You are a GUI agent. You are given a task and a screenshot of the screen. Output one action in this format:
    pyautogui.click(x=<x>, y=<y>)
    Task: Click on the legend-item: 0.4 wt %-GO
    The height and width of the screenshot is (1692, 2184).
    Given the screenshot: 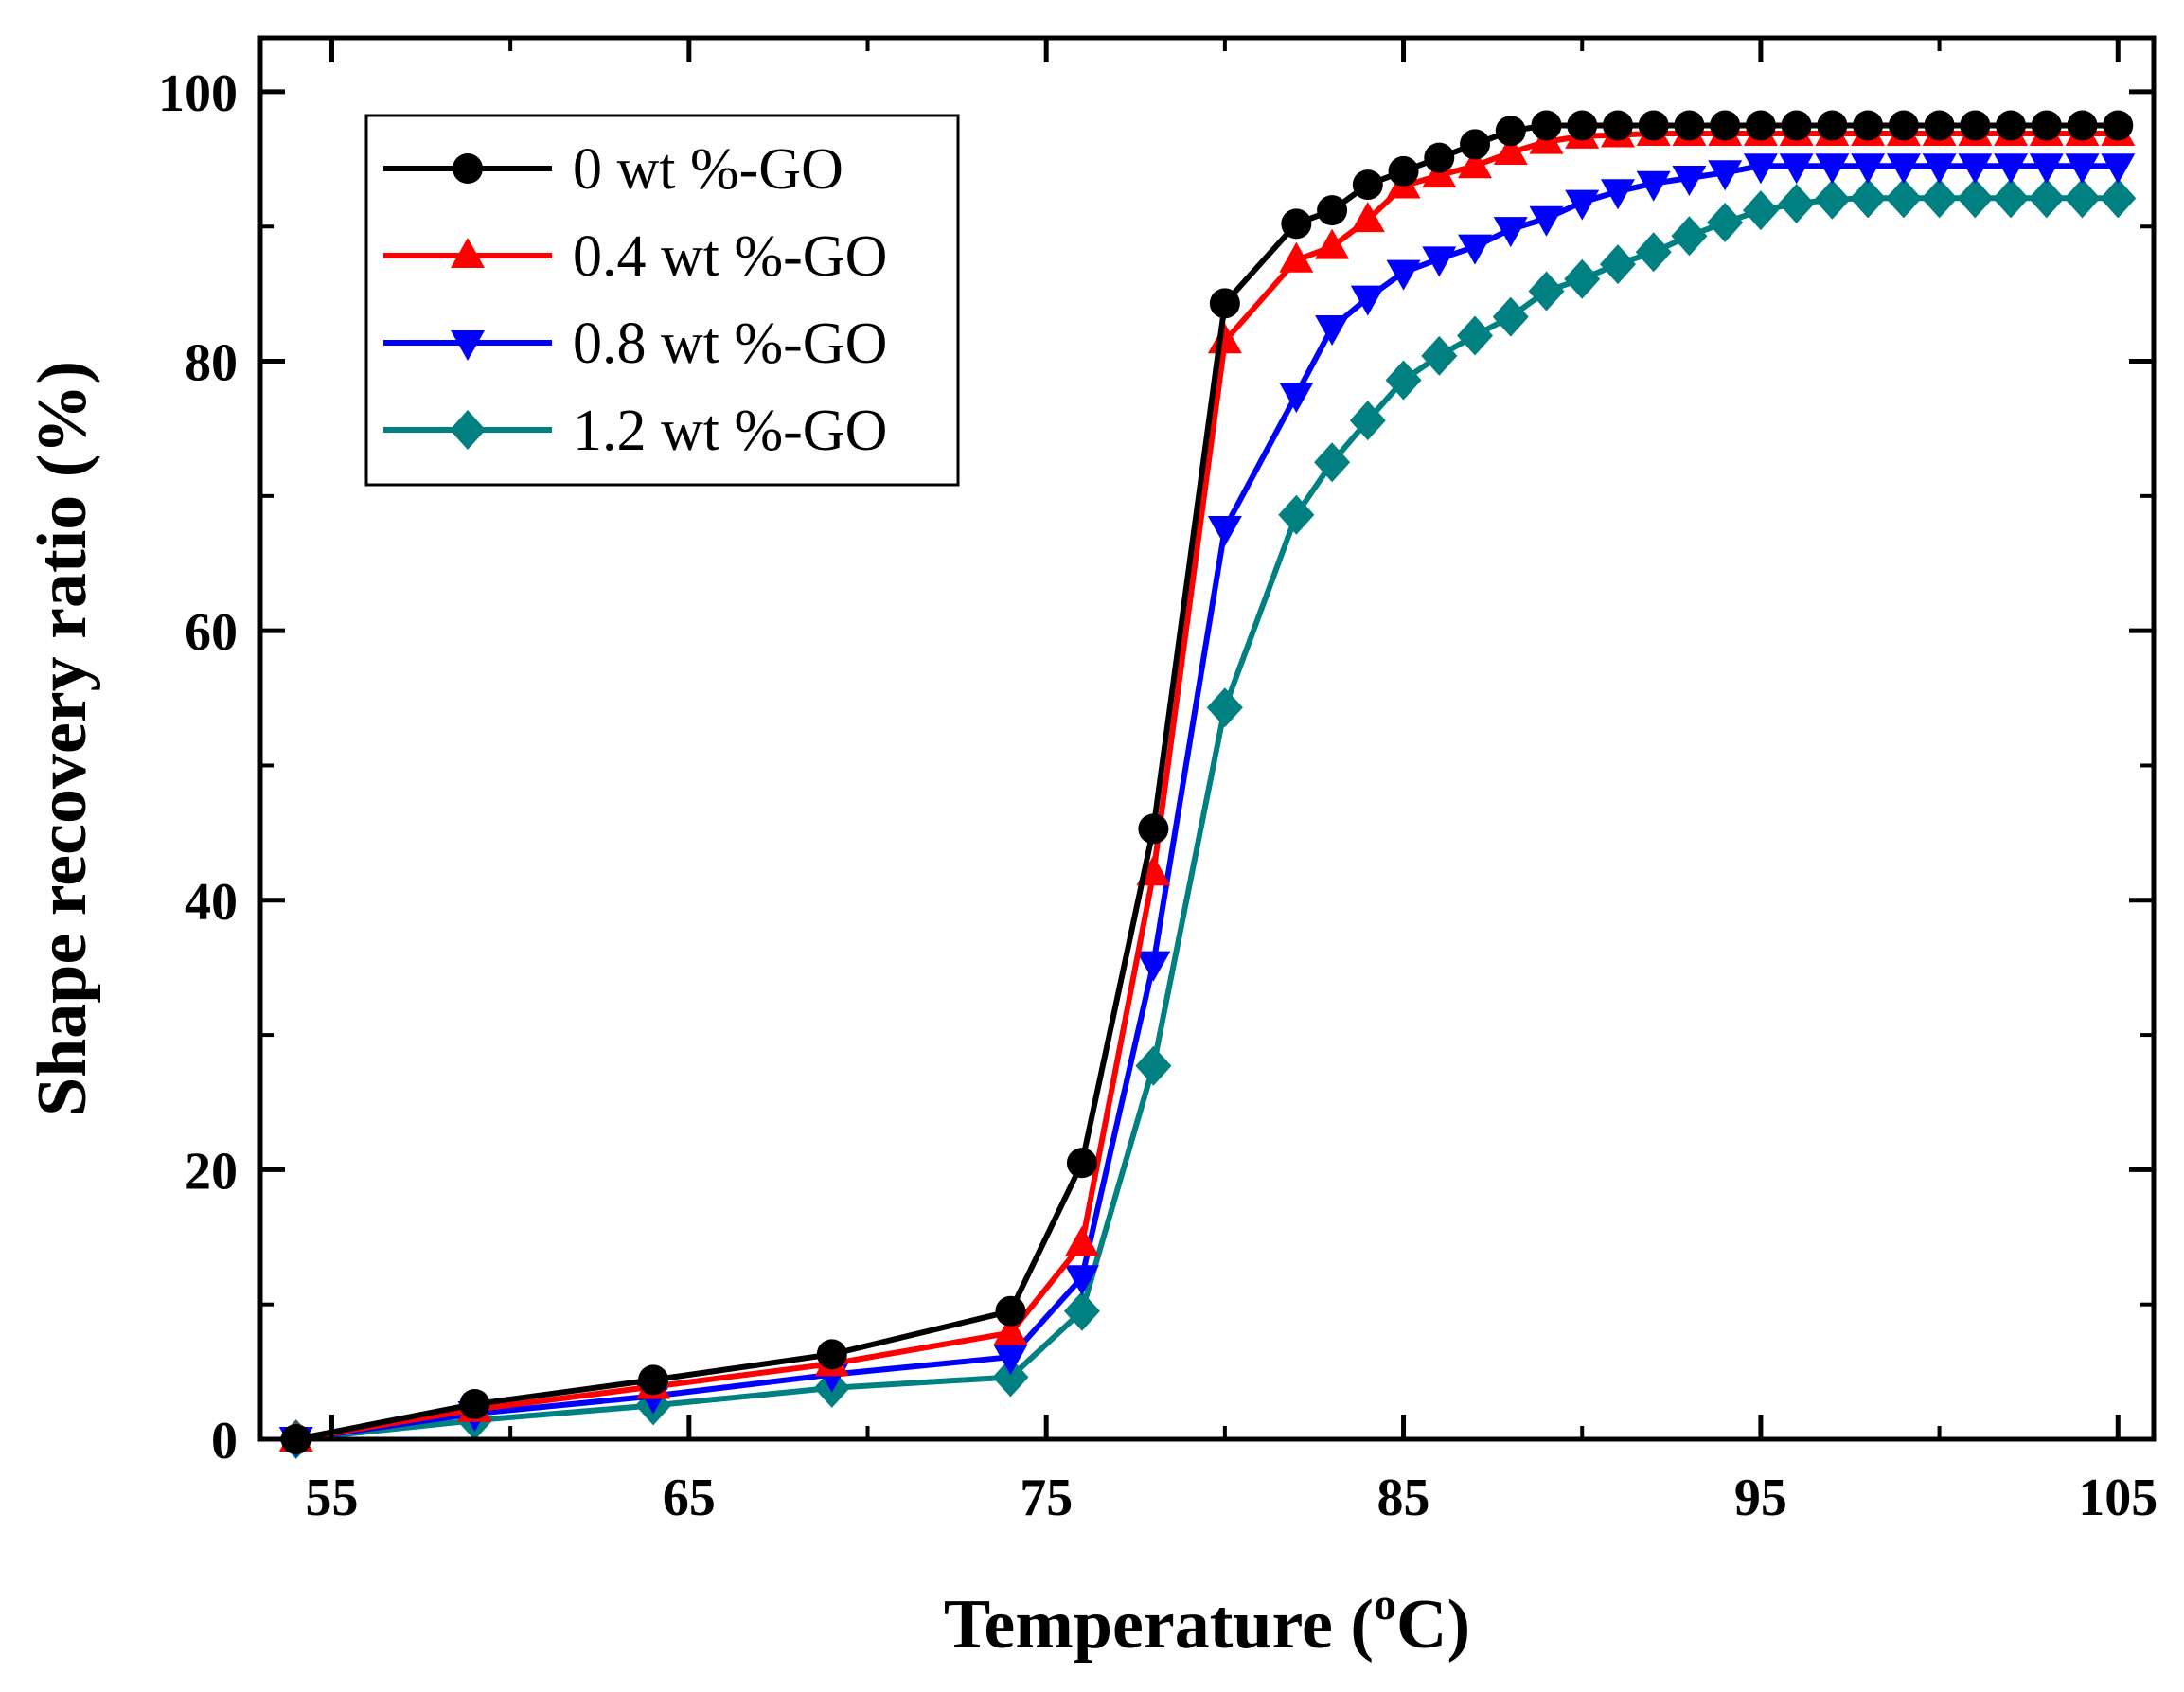 What is the action you would take?
    pyautogui.click(x=635, y=256)
    